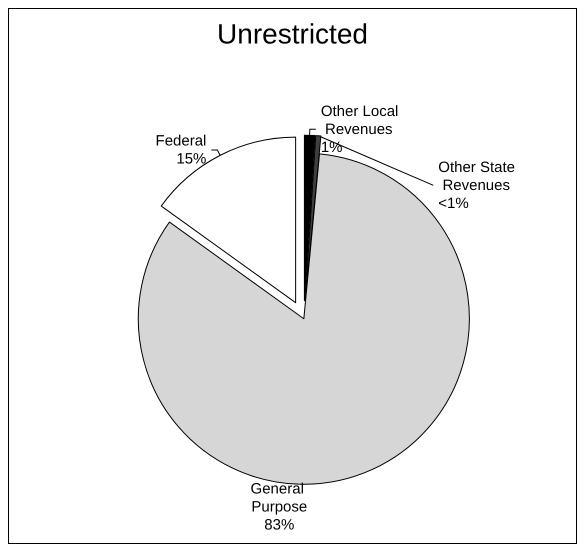 This screenshot has width=587, height=554. What do you see at coordinates (279, 498) in the screenshot?
I see `slice-label: General Purpose` at bounding box center [279, 498].